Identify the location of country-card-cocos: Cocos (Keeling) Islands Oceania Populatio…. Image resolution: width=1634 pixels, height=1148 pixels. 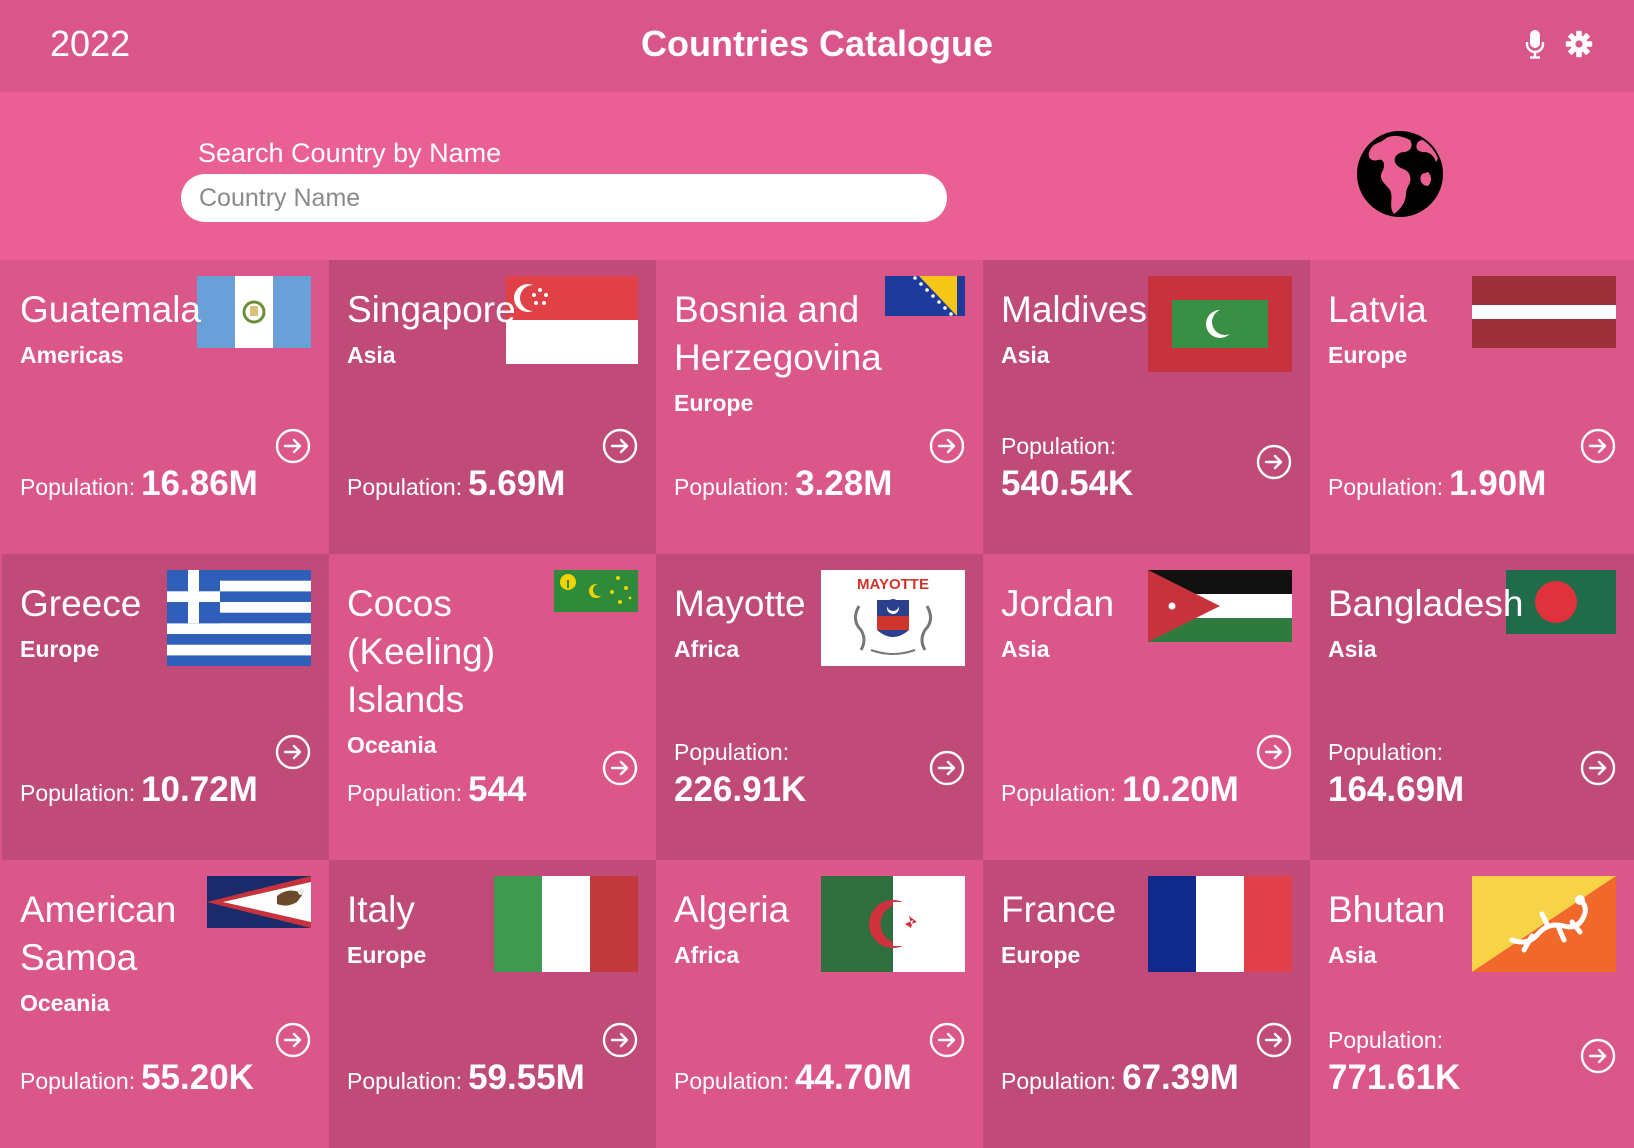
(492, 707).